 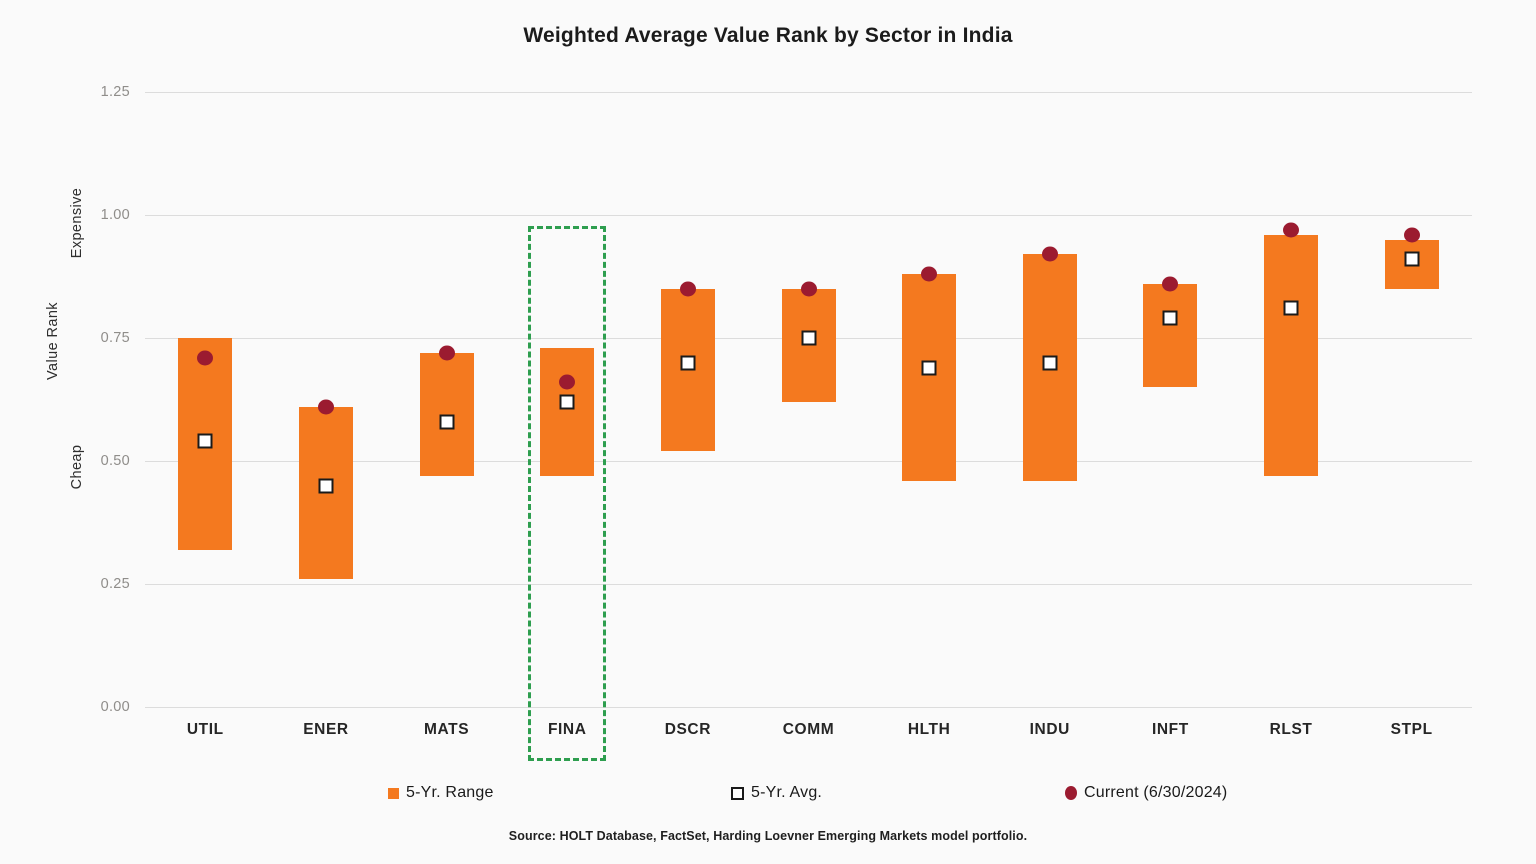 What do you see at coordinates (115, 215) in the screenshot?
I see `y-tick-label: 1.00` at bounding box center [115, 215].